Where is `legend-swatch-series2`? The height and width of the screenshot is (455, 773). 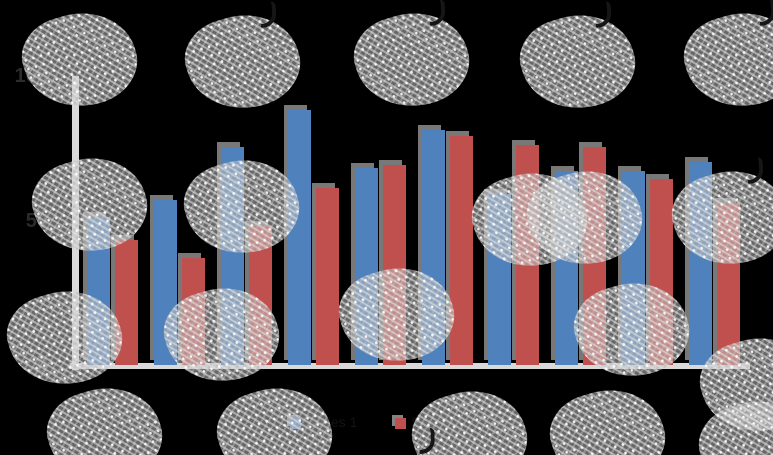
legend-swatch-series2 is located at coordinates (400, 423).